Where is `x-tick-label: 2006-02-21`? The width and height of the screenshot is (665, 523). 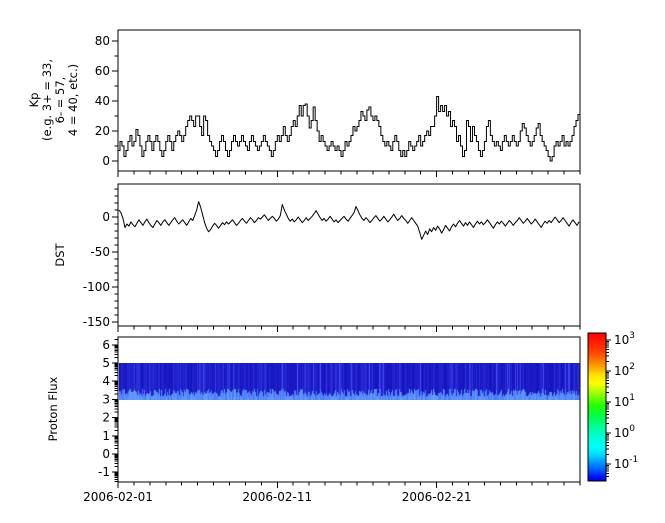 x-tick-label: 2006-02-21 is located at coordinates (437, 497).